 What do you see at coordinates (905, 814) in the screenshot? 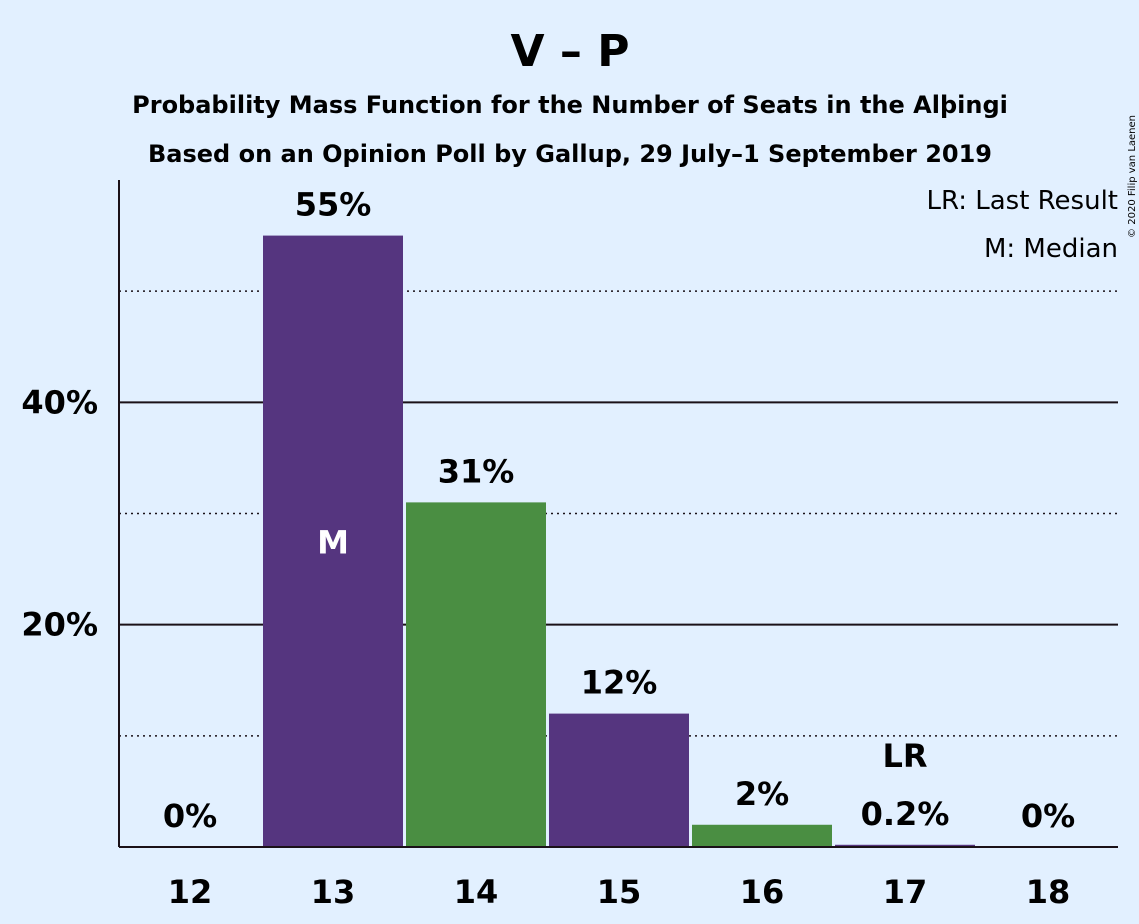
I see `bar-value-label: 0.2%` at bounding box center [905, 814].